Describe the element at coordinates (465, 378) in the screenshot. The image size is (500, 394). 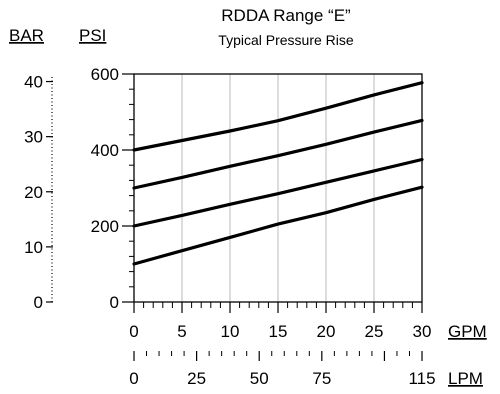
I see `lpm-unit-label: LPM` at that location.